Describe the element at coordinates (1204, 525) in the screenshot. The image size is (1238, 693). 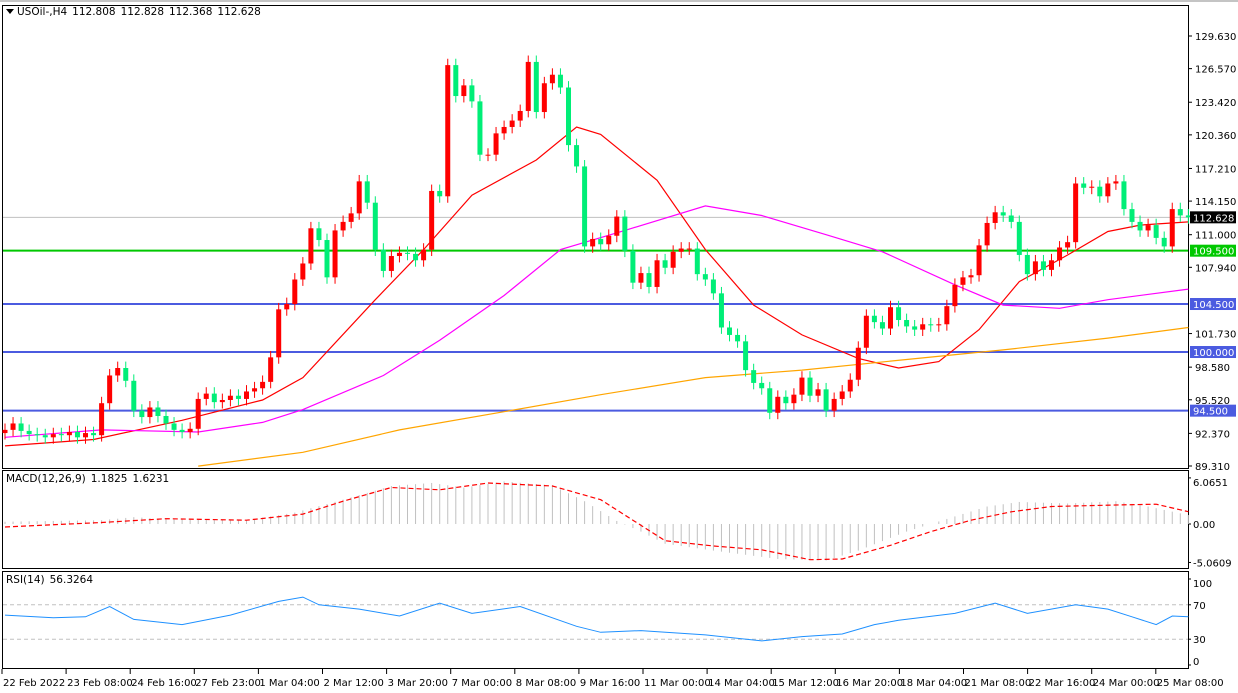
I see `macd-axis-label: 0.00` at that location.